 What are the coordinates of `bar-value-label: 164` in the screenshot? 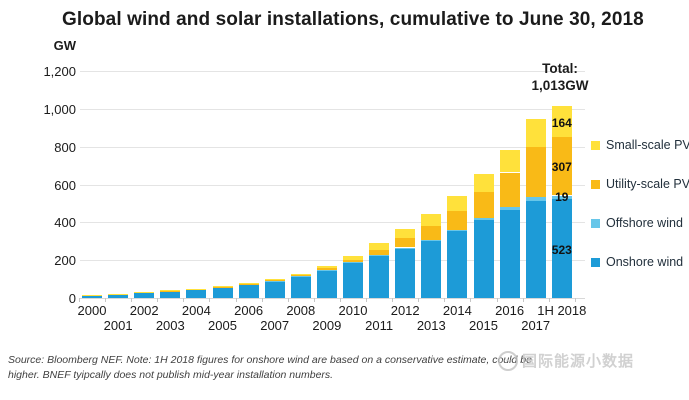 It's located at (561, 122).